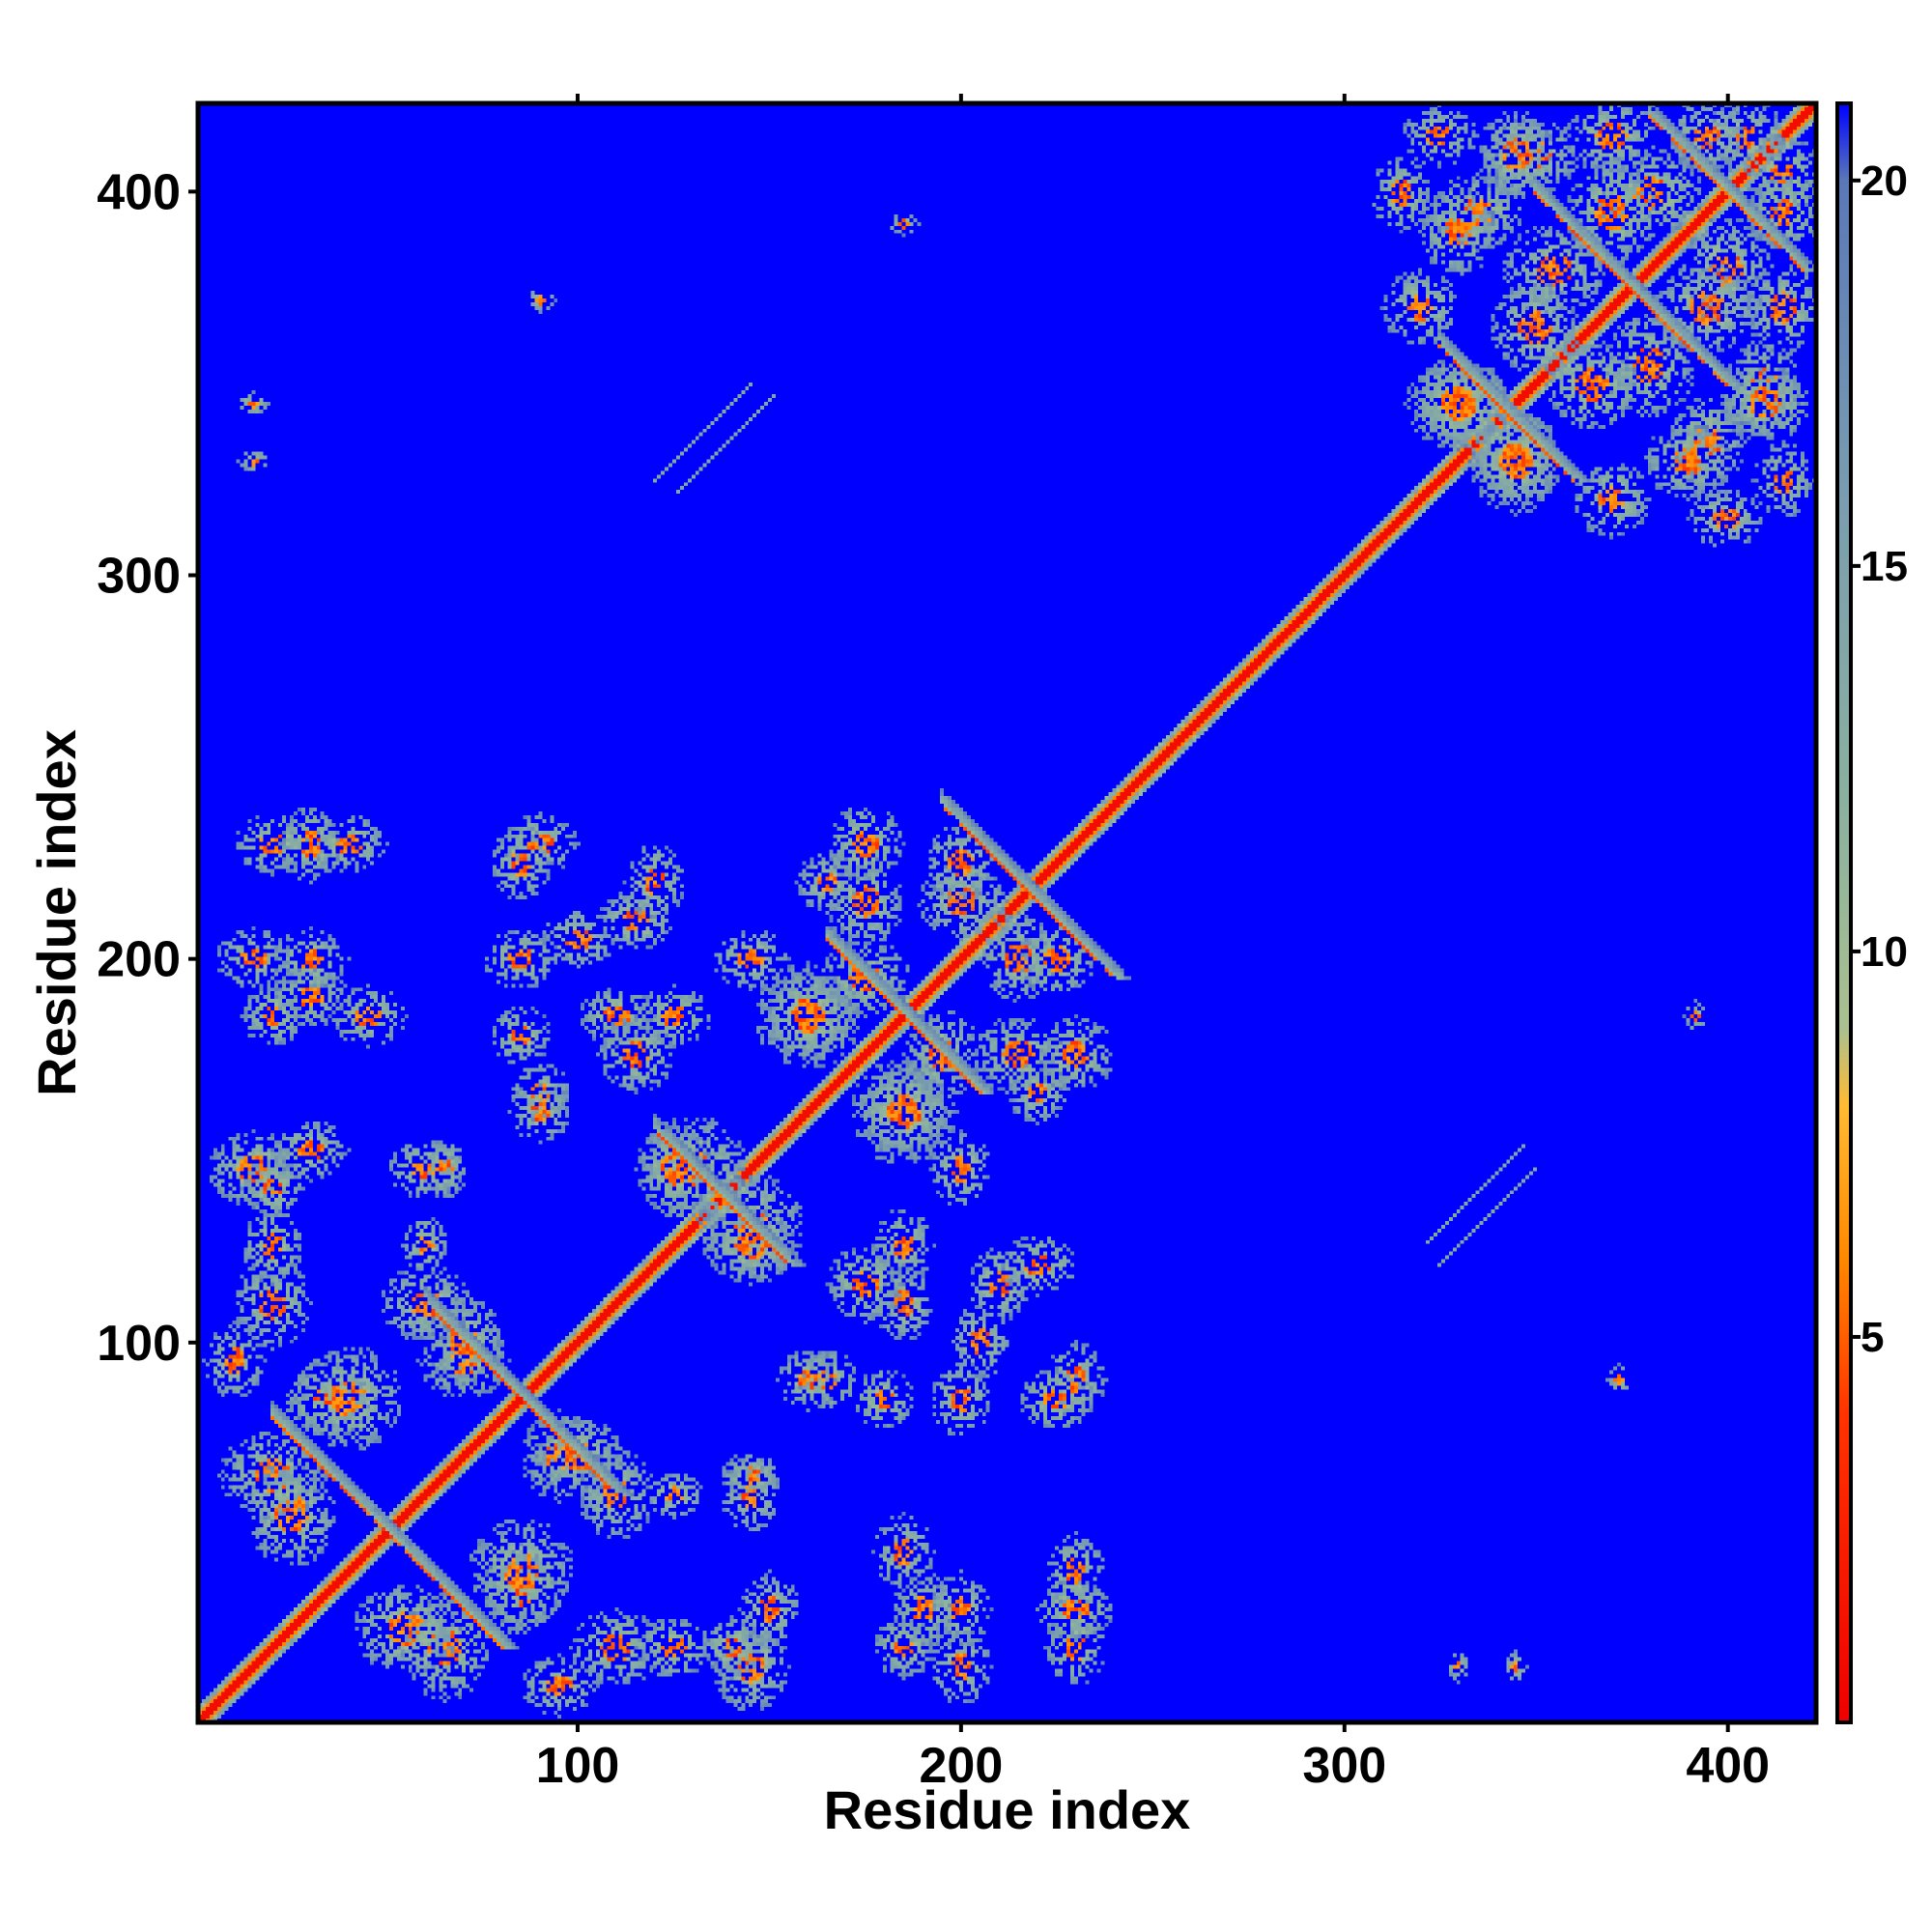  What do you see at coordinates (578, 1766) in the screenshot?
I see `x-tick-label: 100` at bounding box center [578, 1766].